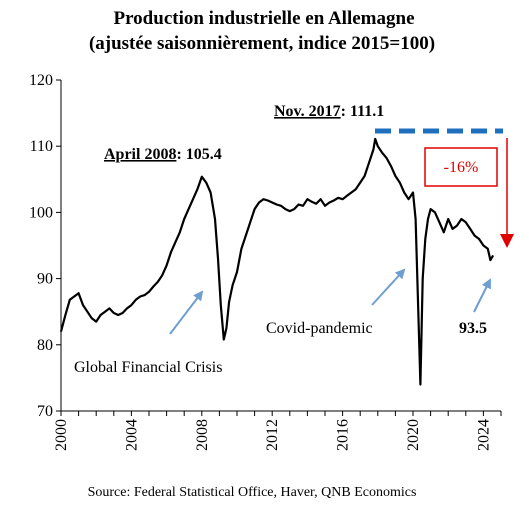 The image size is (529, 517). I want to click on peak-2008-date: April 2008, so click(140, 154).